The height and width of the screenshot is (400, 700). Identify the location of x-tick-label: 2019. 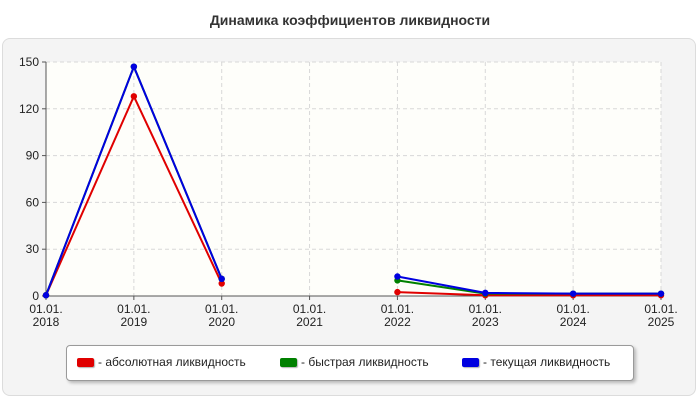
(134, 322).